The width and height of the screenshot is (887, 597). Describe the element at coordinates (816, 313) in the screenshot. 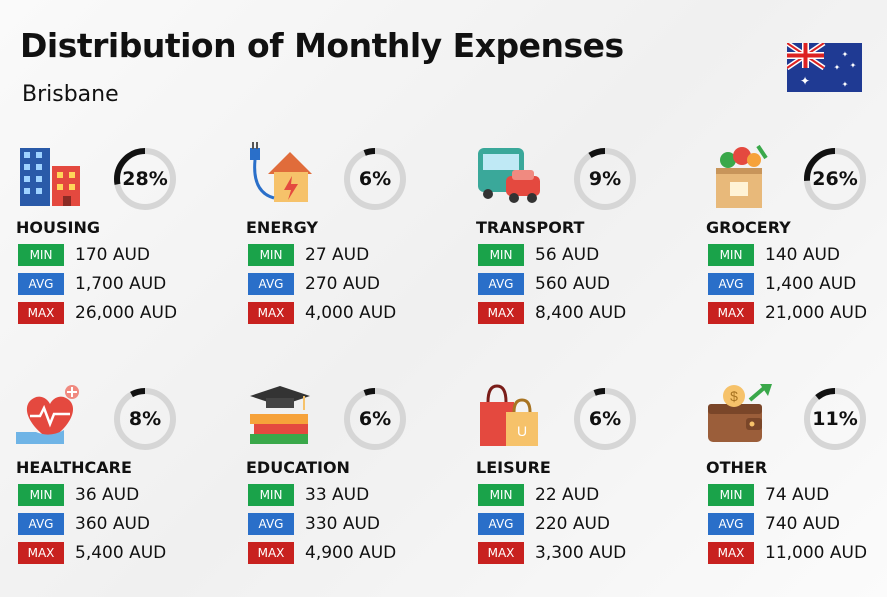

I see `max-value: 21,000 AUD` at that location.